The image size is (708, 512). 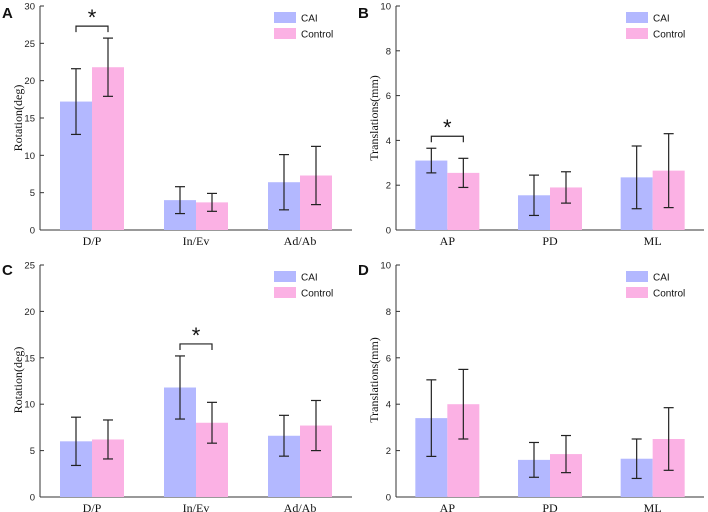 I want to click on ylabel-a: Rotation(deg), so click(x=18, y=118).